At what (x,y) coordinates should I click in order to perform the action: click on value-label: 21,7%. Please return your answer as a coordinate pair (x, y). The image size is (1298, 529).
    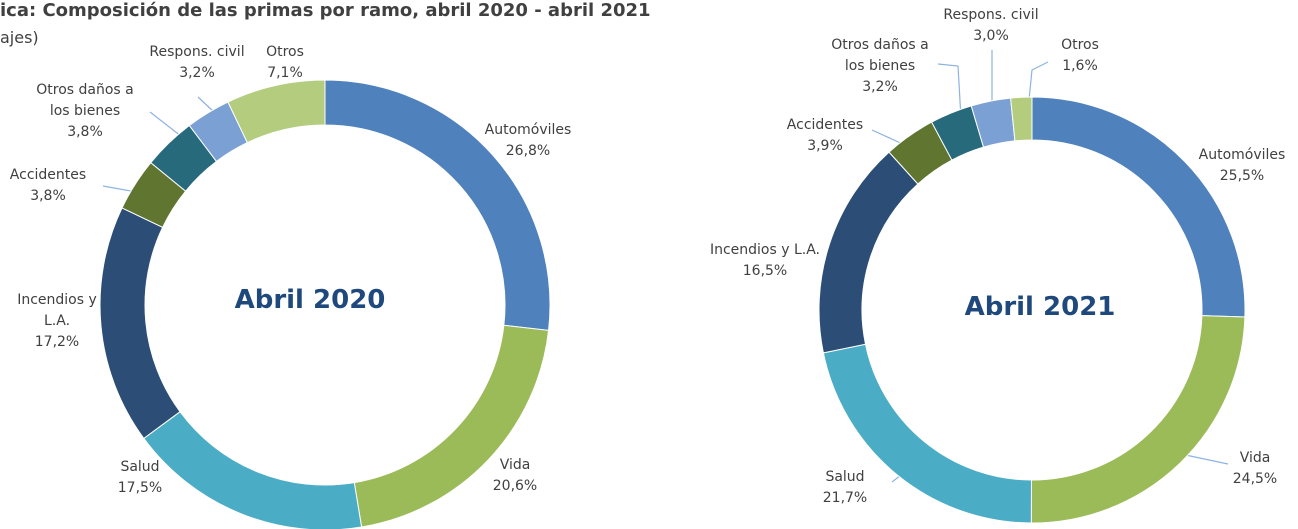
    Looking at the image, I should click on (845, 498).